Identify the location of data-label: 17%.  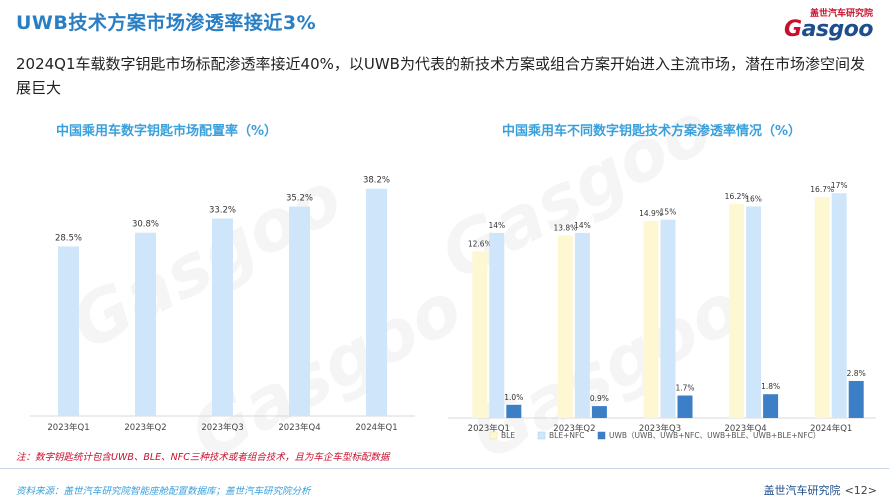
(839, 185).